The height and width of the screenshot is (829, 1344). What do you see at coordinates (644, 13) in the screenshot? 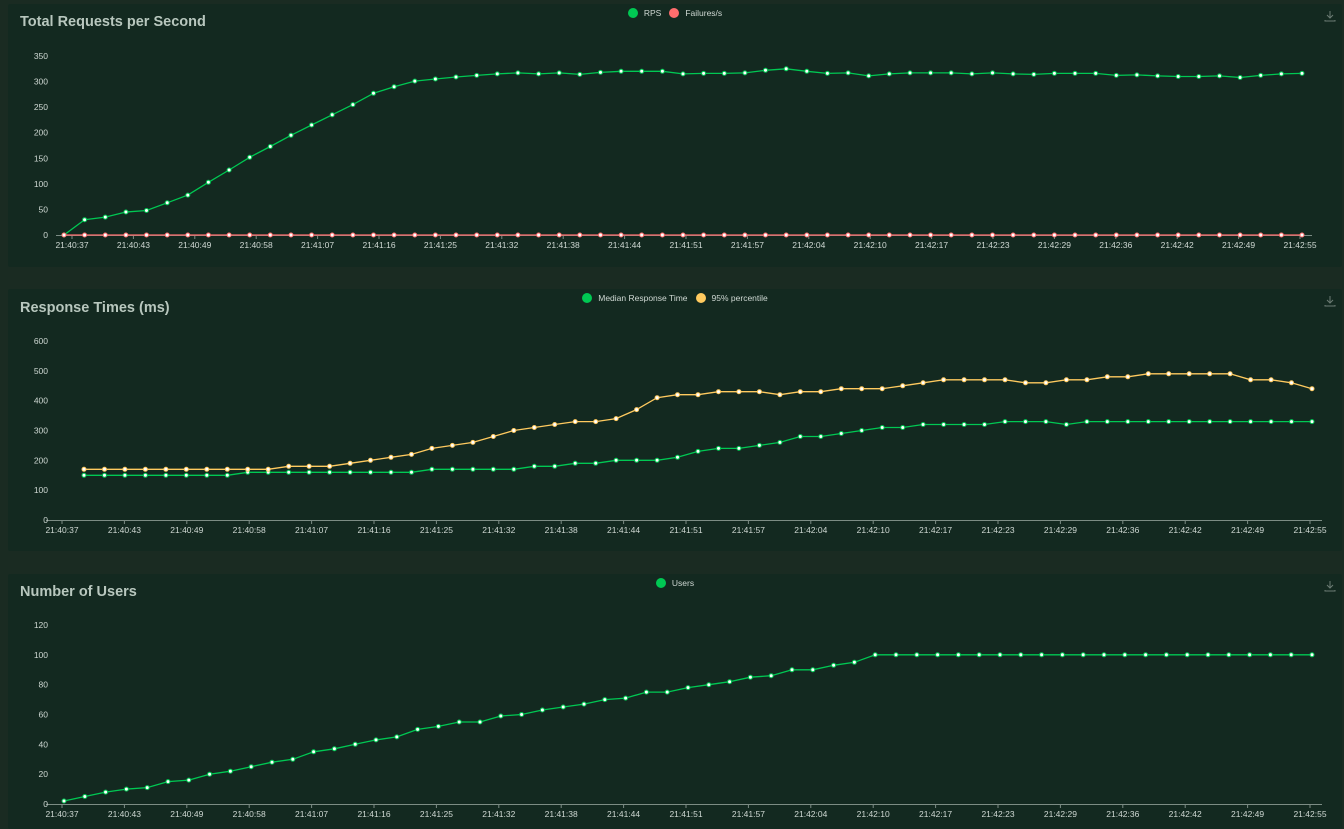
I see `legend-item-rps: RPS` at bounding box center [644, 13].